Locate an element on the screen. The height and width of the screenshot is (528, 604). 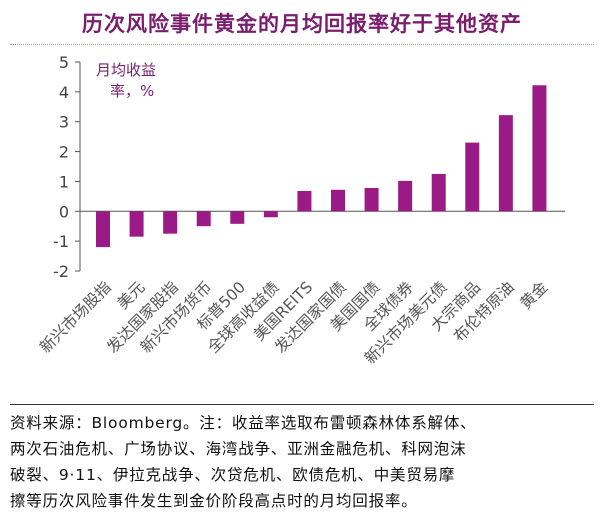
x-tick-label: 黄金 is located at coordinates (534, 295).